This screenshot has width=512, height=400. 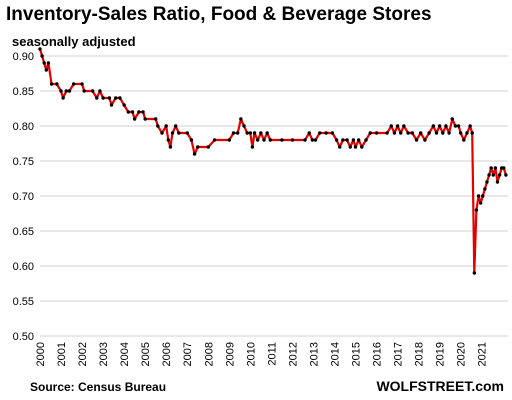 I want to click on x-tick-label: 2018, so click(x=420, y=354).